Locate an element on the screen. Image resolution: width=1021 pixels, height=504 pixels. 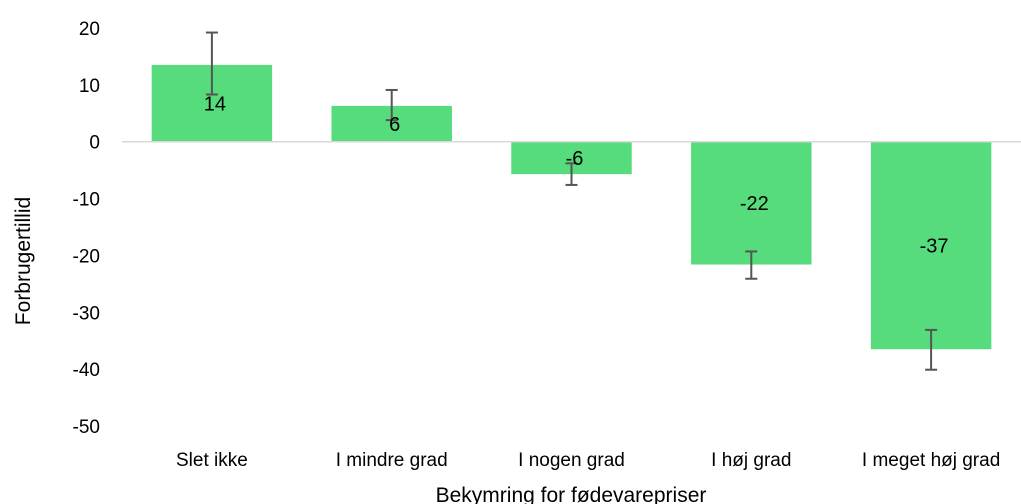
data-label: -22 is located at coordinates (754, 204).